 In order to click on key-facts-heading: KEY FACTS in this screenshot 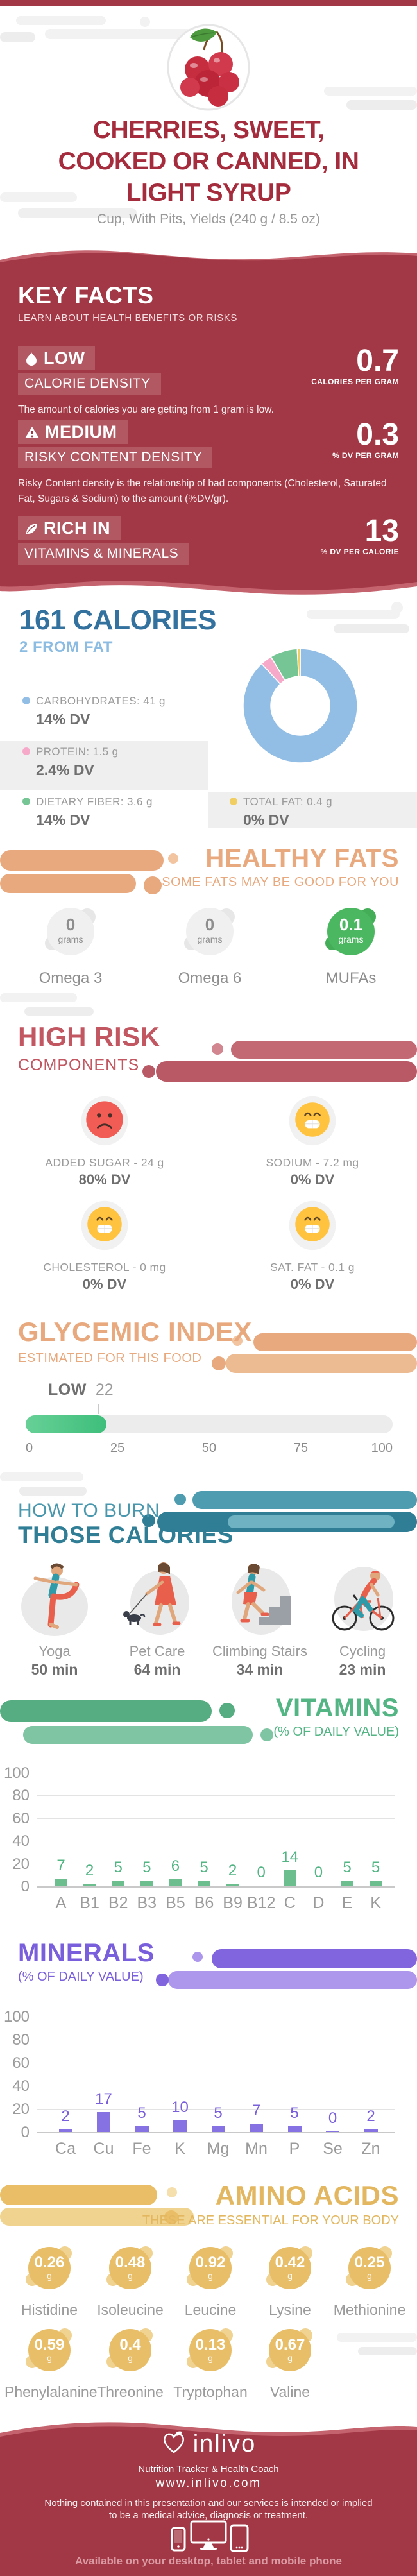, I will do `click(86, 295)`.